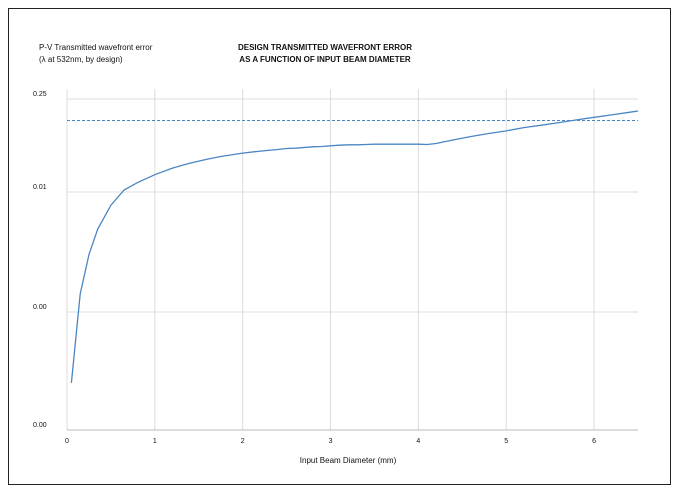 The width and height of the screenshot is (681, 493). What do you see at coordinates (325, 59) in the screenshot?
I see `chart-title-line-2: AS A FUNCTION OF INPUT BEAM DIAMETER` at bounding box center [325, 59].